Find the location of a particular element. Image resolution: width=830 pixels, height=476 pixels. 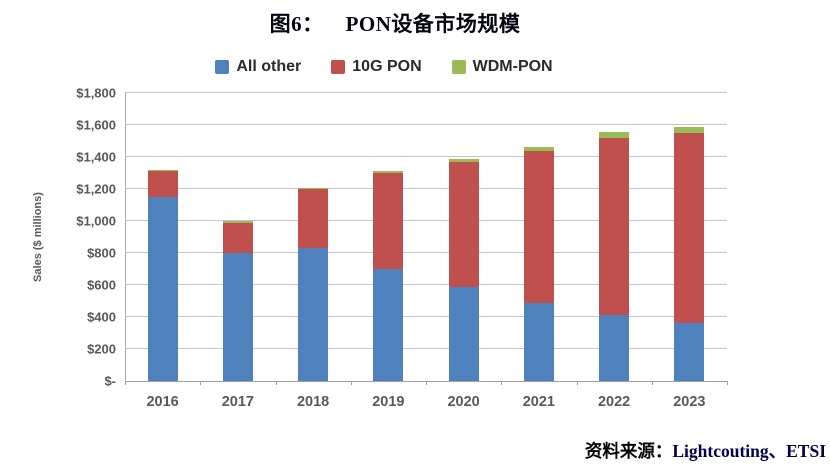

legend-item-10g-pon: 10G PON is located at coordinates (376, 67).